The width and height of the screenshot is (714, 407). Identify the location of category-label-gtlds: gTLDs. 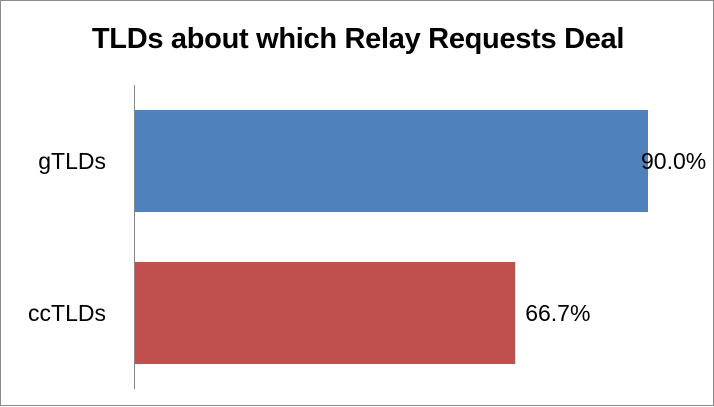
(72, 161).